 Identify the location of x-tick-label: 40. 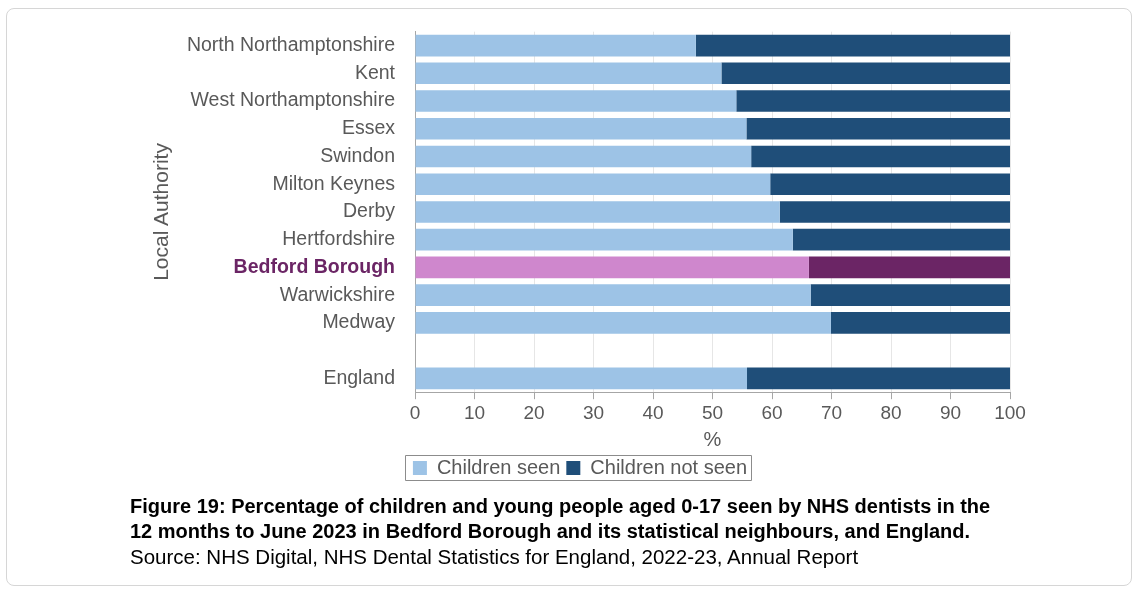
(653, 412).